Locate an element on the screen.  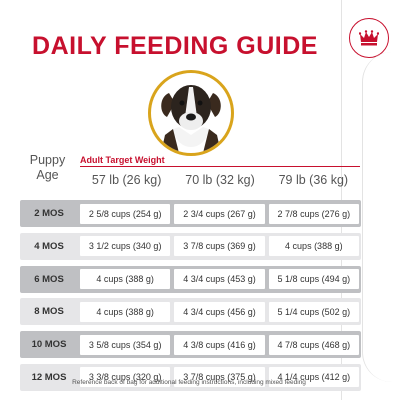
age-cell: 2 MOS is located at coordinates (49, 213).